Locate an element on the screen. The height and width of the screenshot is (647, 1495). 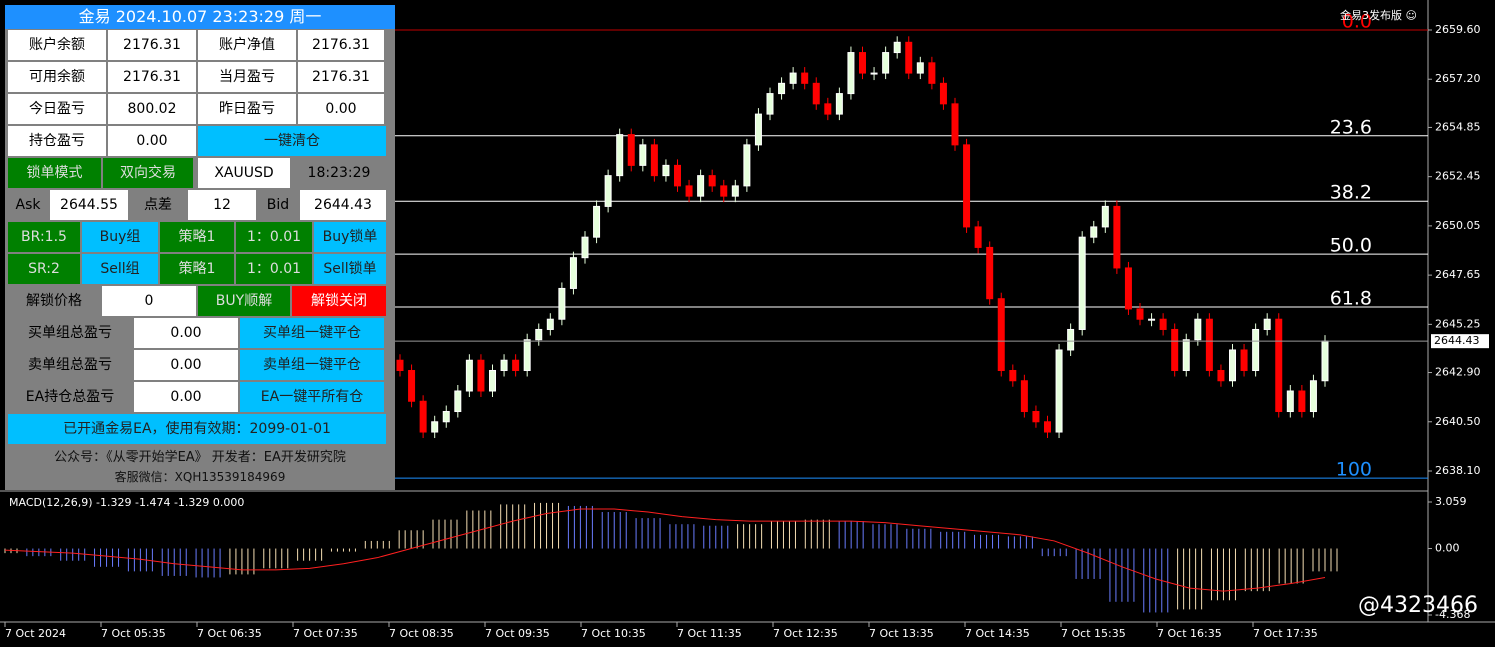
panel-cell: 2644.43 is located at coordinates (343, 205).